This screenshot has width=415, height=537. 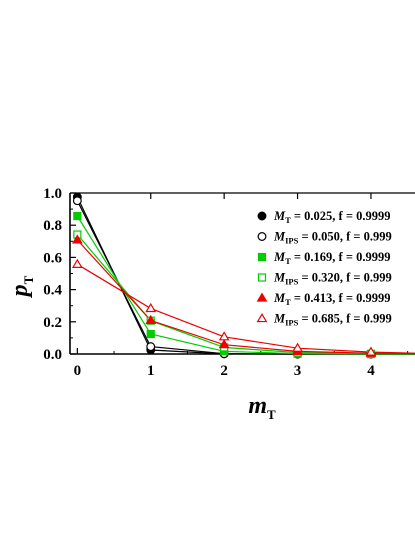 I want to click on y-tick-label: 1.0, so click(x=52, y=194).